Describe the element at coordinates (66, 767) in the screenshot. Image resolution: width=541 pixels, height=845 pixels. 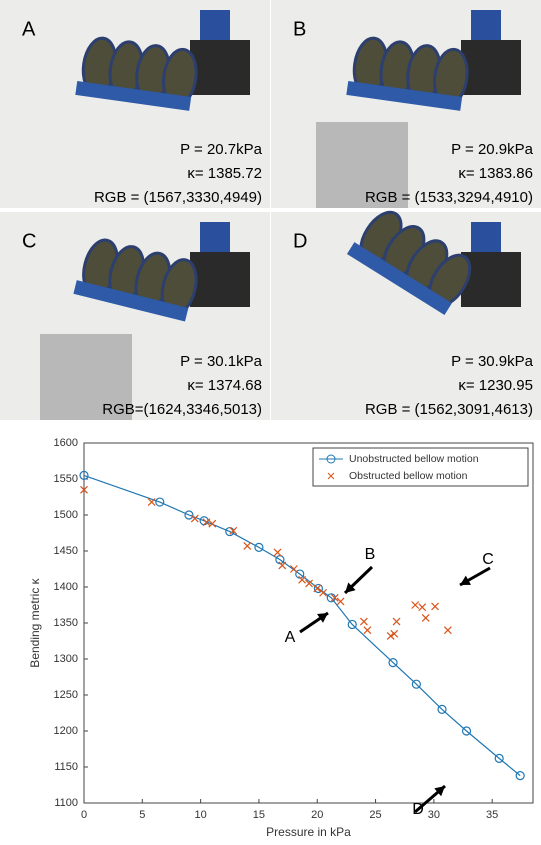
I see `y-tick-label: 1150` at that location.